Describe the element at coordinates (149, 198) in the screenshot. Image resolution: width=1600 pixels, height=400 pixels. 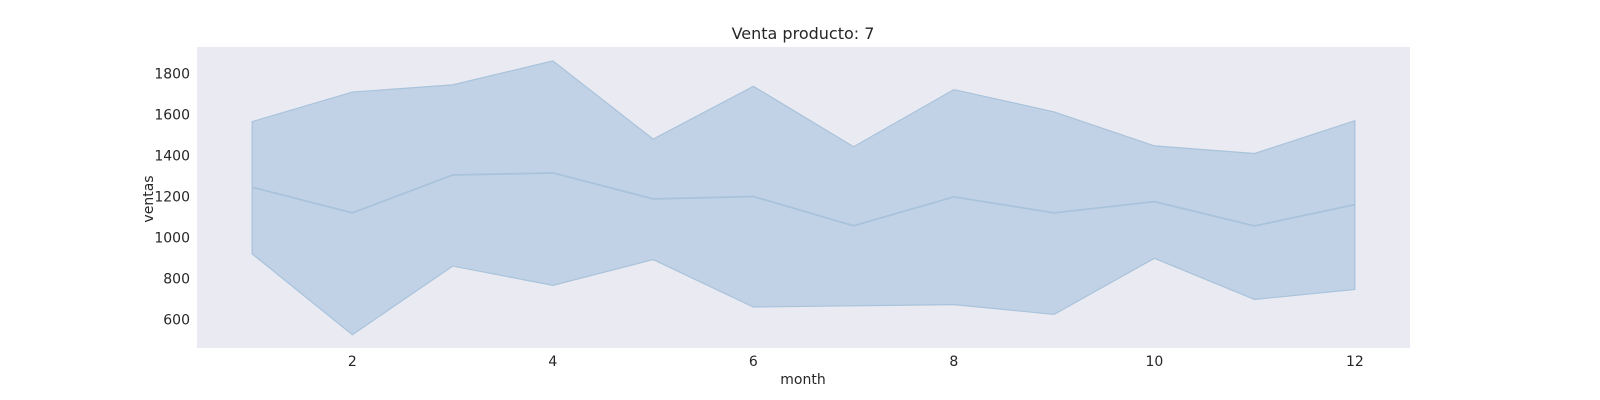
I see `y-axis-label: ventas` at that location.